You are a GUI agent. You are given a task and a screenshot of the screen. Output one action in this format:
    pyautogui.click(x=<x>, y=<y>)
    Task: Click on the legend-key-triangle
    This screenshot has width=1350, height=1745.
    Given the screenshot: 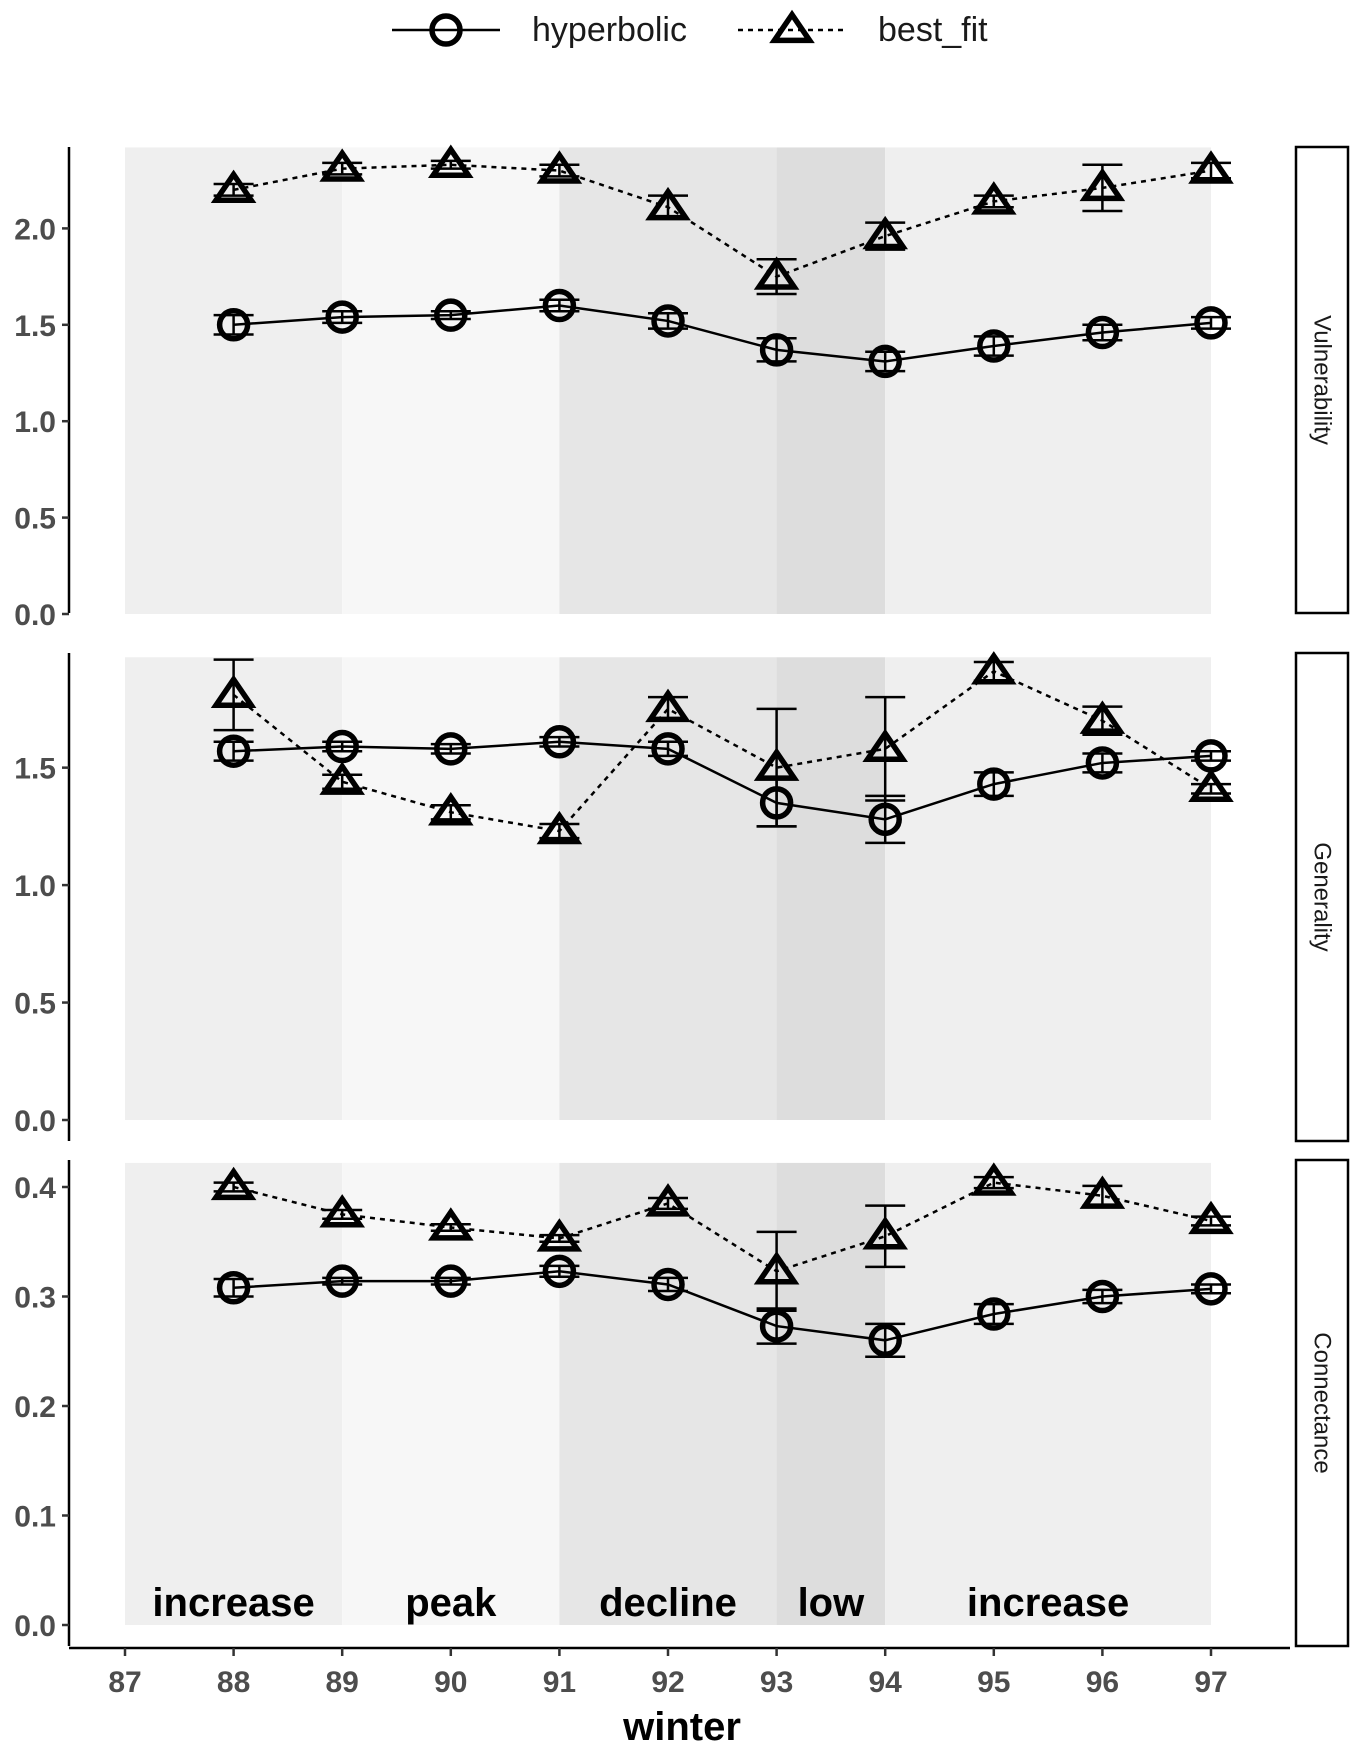 What is the action you would take?
    pyautogui.click(x=792, y=26)
    